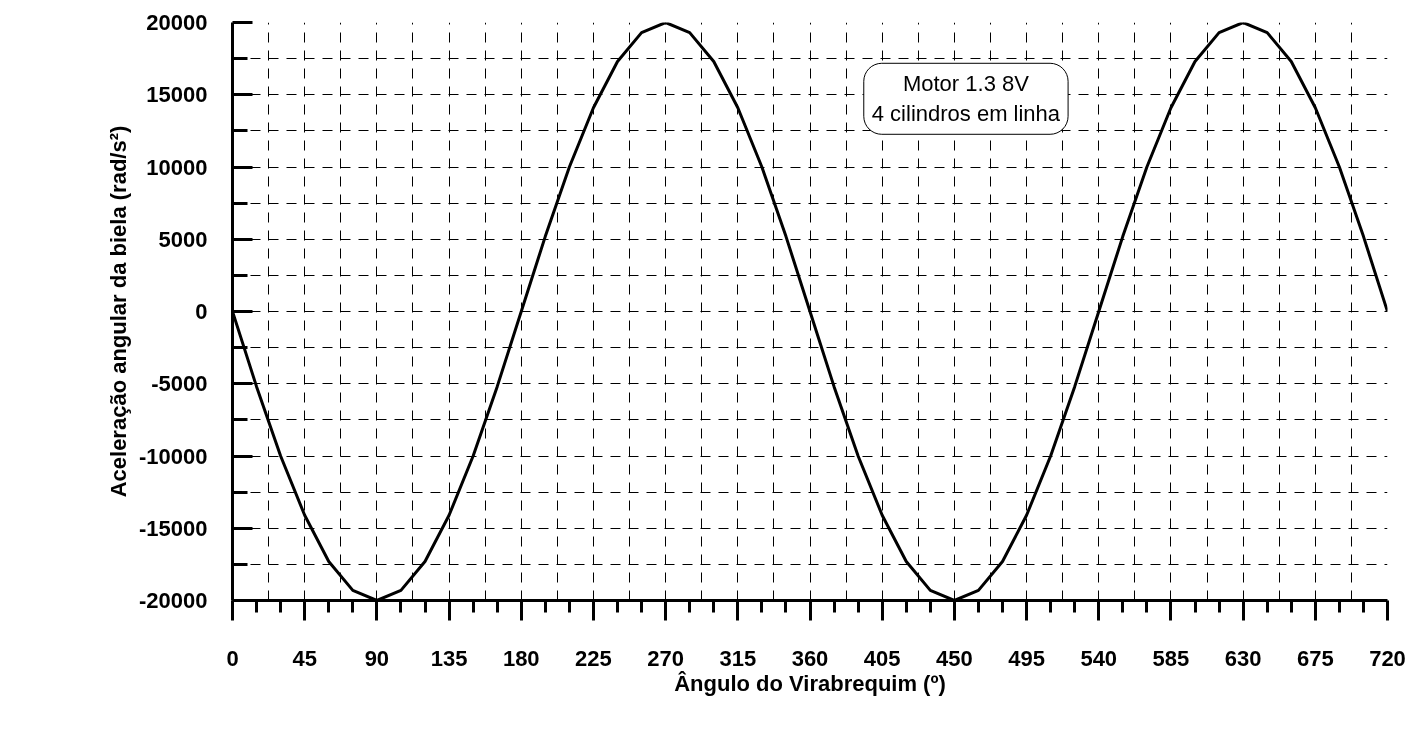 Image resolution: width=1418 pixels, height=730 pixels. I want to click on x-tick-label: 45, so click(304, 658).